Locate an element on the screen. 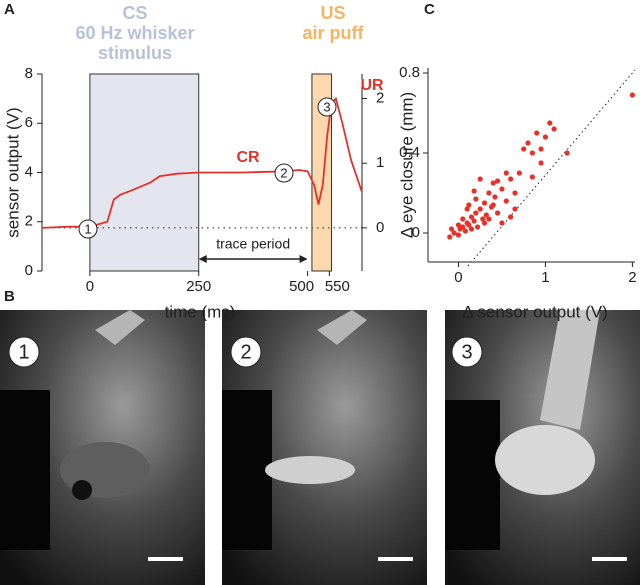 The image size is (640, 585). frame-label: 2 is located at coordinates (245, 352).